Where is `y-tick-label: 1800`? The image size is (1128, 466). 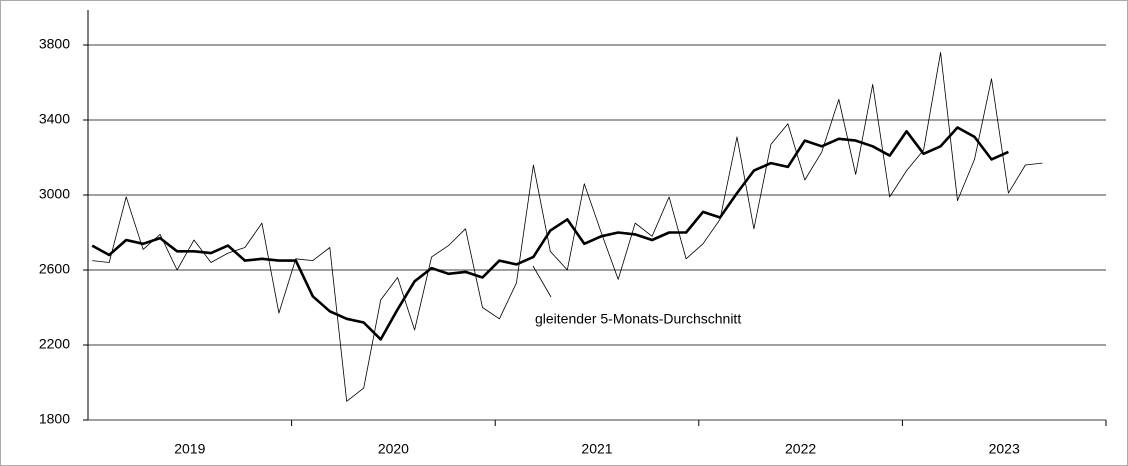 y-tick-label: 1800 is located at coordinates (54, 419).